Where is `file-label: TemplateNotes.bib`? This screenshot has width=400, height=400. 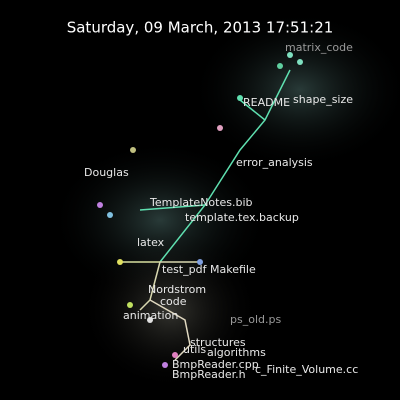 file-label: TemplateNotes.bib is located at coordinates (200, 202).